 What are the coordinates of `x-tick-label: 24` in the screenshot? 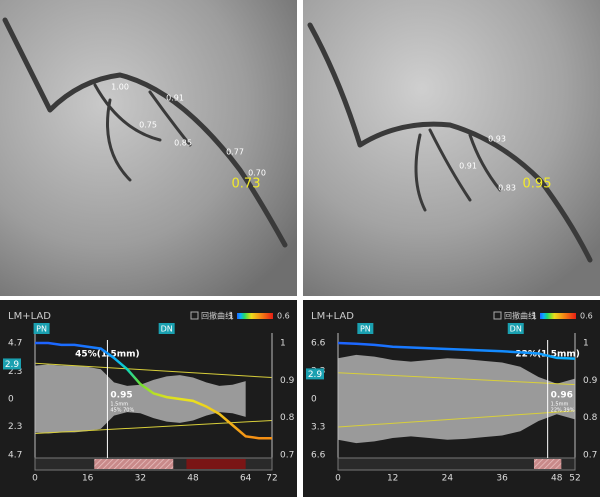 It's located at (448, 479).